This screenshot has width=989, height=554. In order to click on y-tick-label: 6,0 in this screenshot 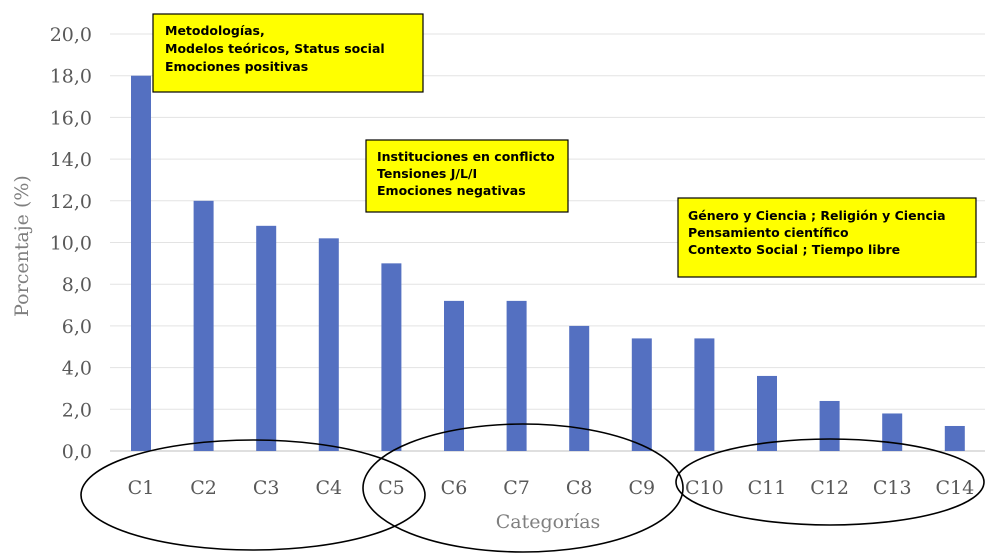, I will do `click(77, 327)`.